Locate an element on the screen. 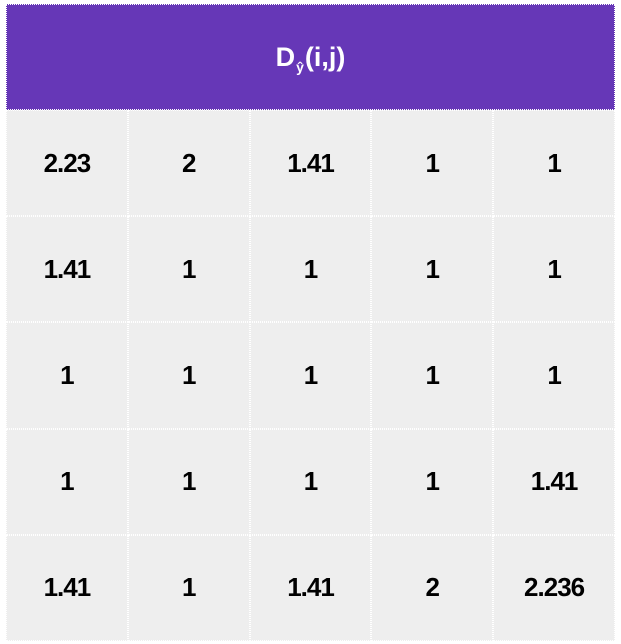 This screenshot has width=621, height=644. header-base: D is located at coordinates (285, 56).